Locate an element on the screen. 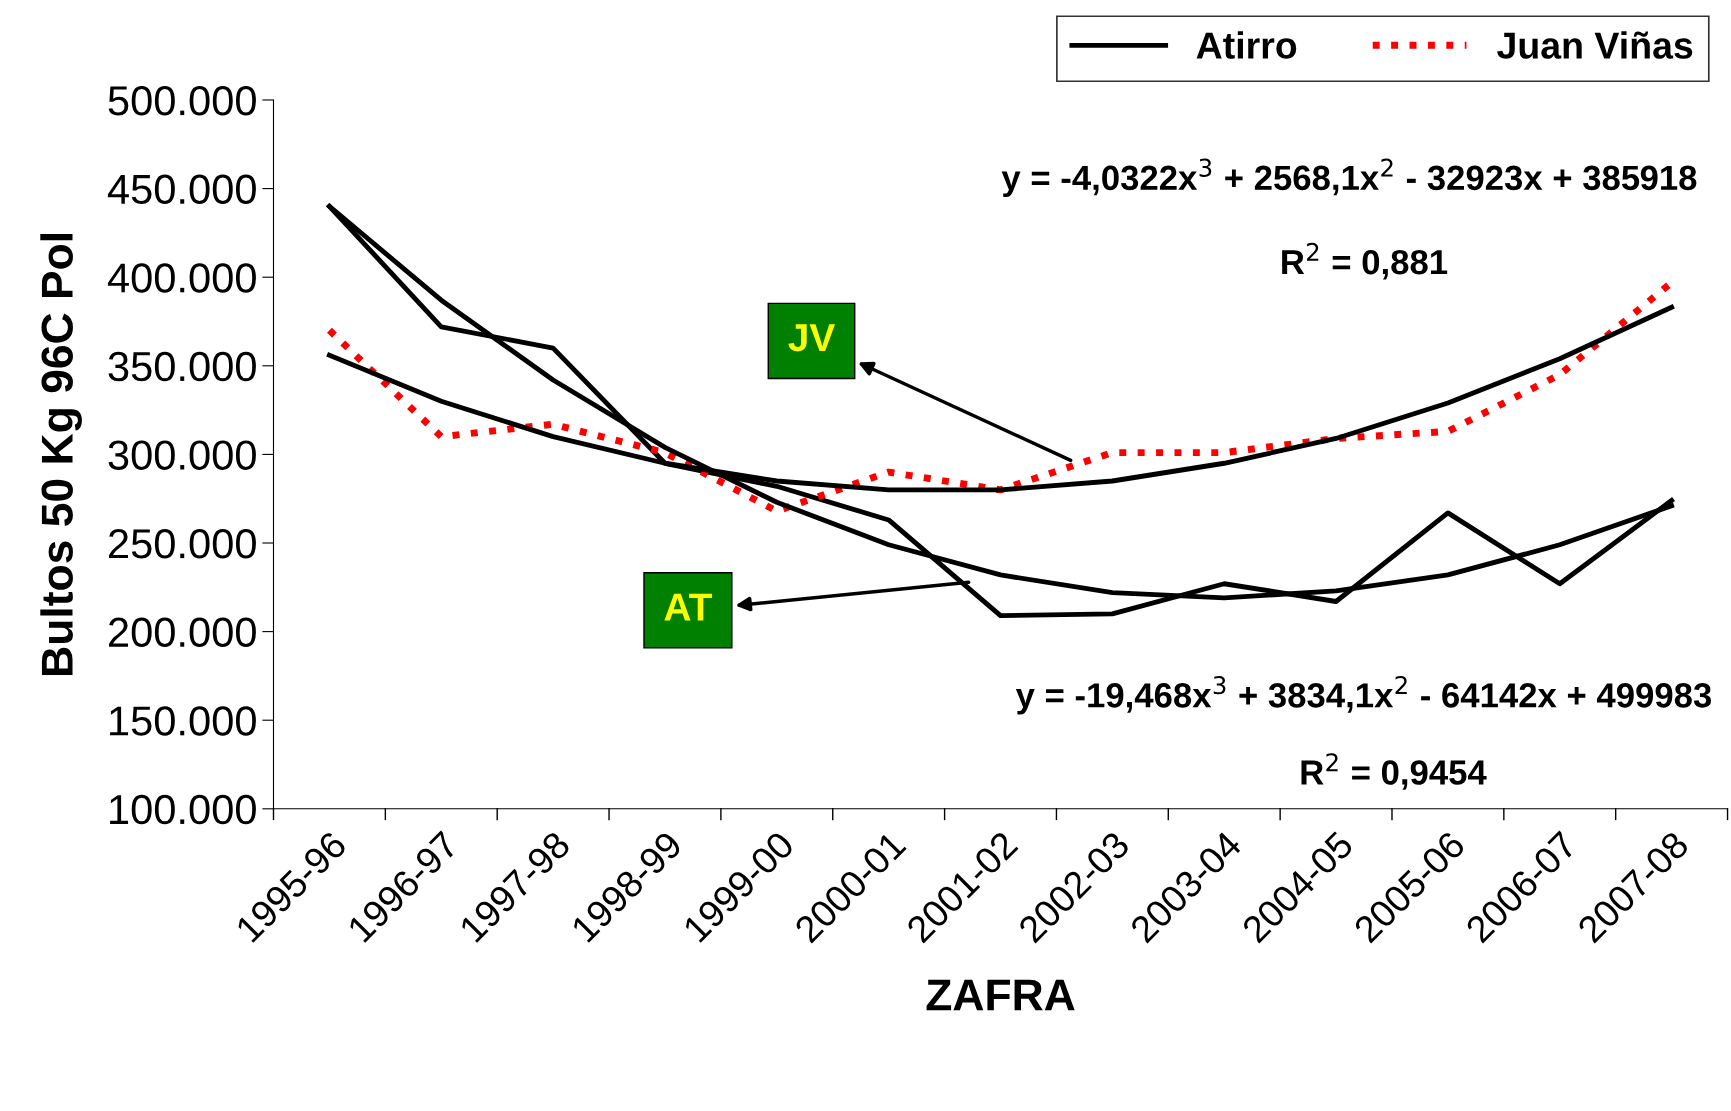 The height and width of the screenshot is (1111, 1731). y-tick-label: 350.000 is located at coordinates (182, 366).